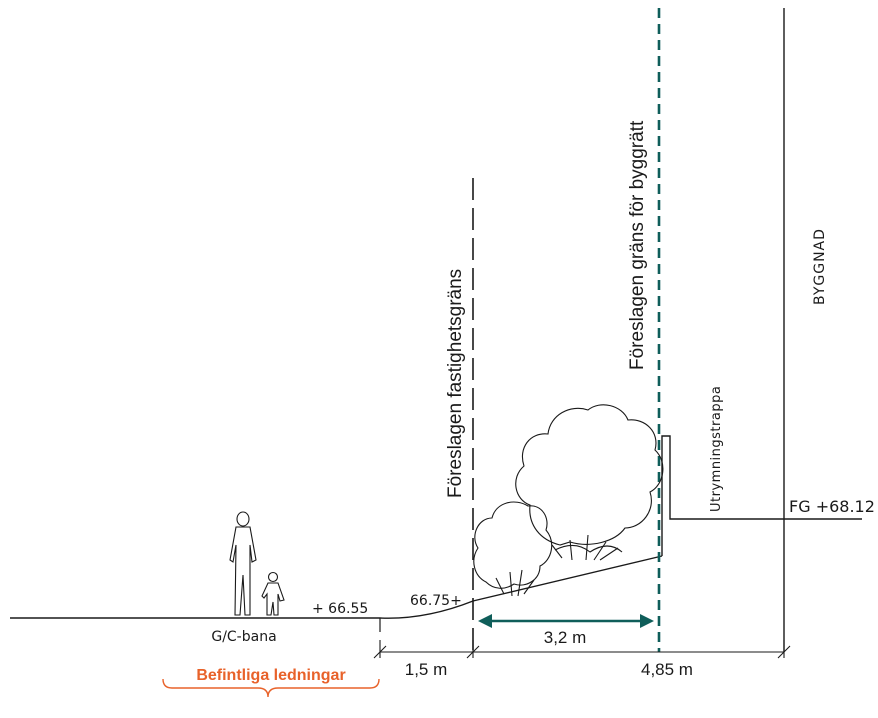 Image resolution: width=878 pixels, height=718 pixels. I want to click on label-building: BYGGNAD, so click(820, 266).